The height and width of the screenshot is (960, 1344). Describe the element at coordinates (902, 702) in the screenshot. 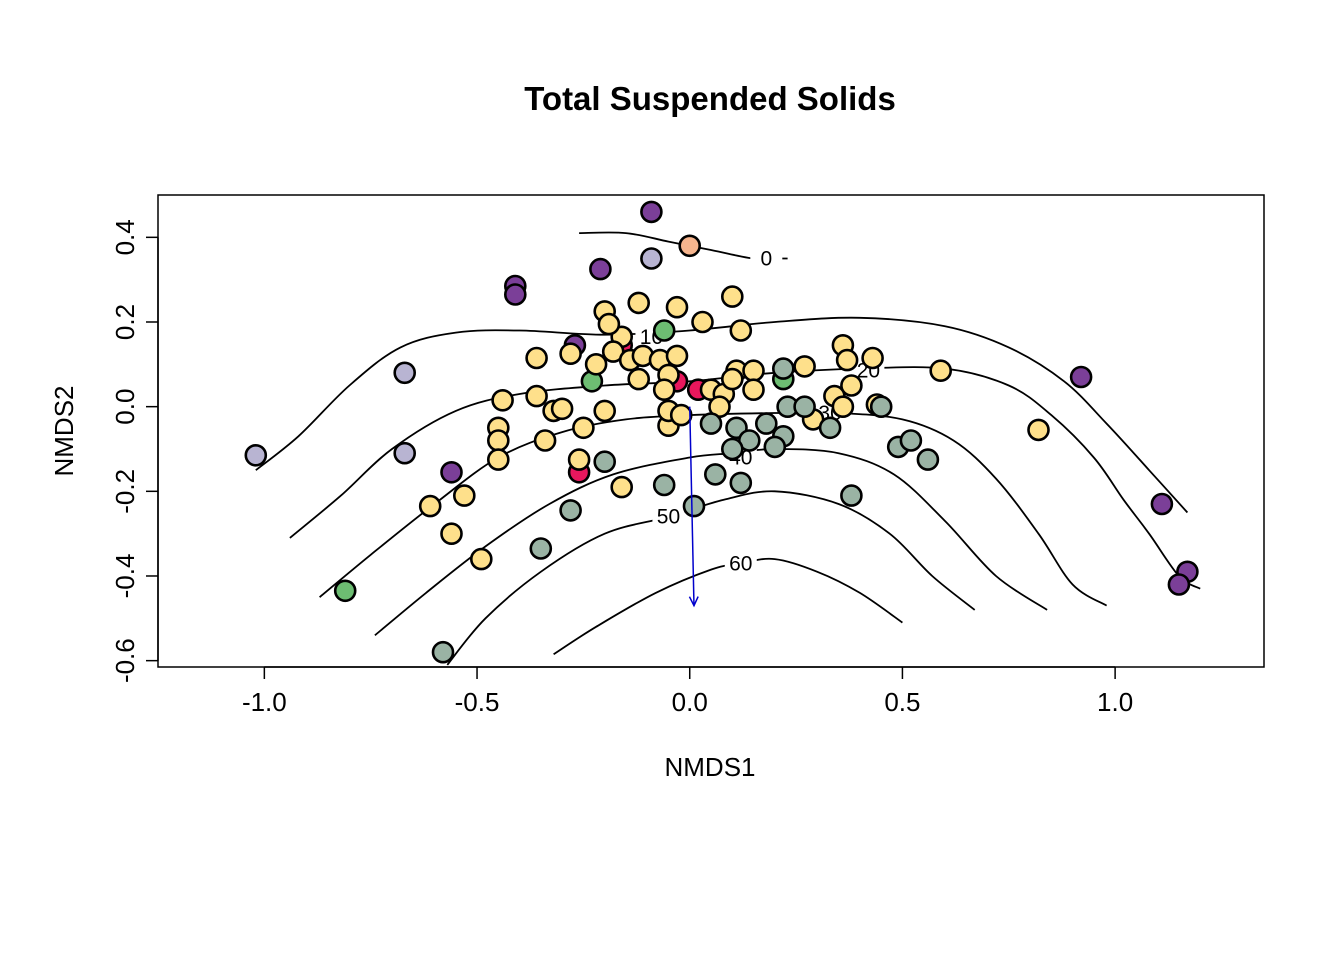

I see `x-tick-label: 0.5` at that location.